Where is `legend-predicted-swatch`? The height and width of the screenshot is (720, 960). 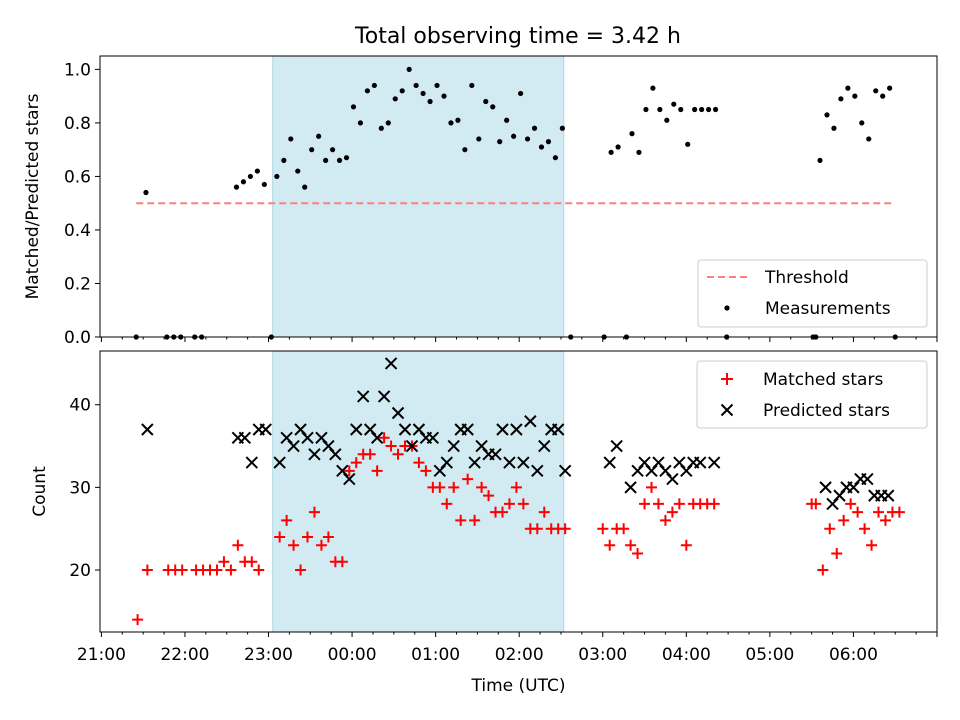
legend-predicted-swatch is located at coordinates (727, 410).